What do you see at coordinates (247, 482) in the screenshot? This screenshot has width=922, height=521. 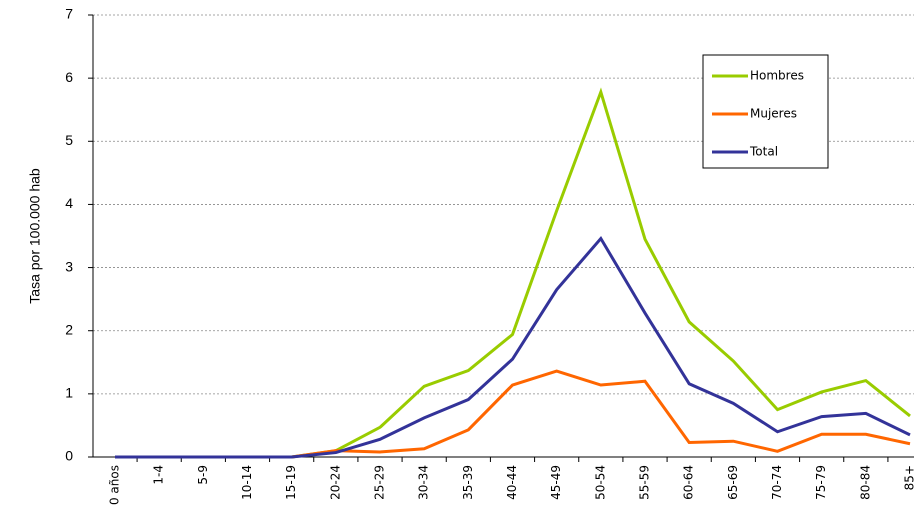 I see `x-tick-label: 10-14` at bounding box center [247, 482].